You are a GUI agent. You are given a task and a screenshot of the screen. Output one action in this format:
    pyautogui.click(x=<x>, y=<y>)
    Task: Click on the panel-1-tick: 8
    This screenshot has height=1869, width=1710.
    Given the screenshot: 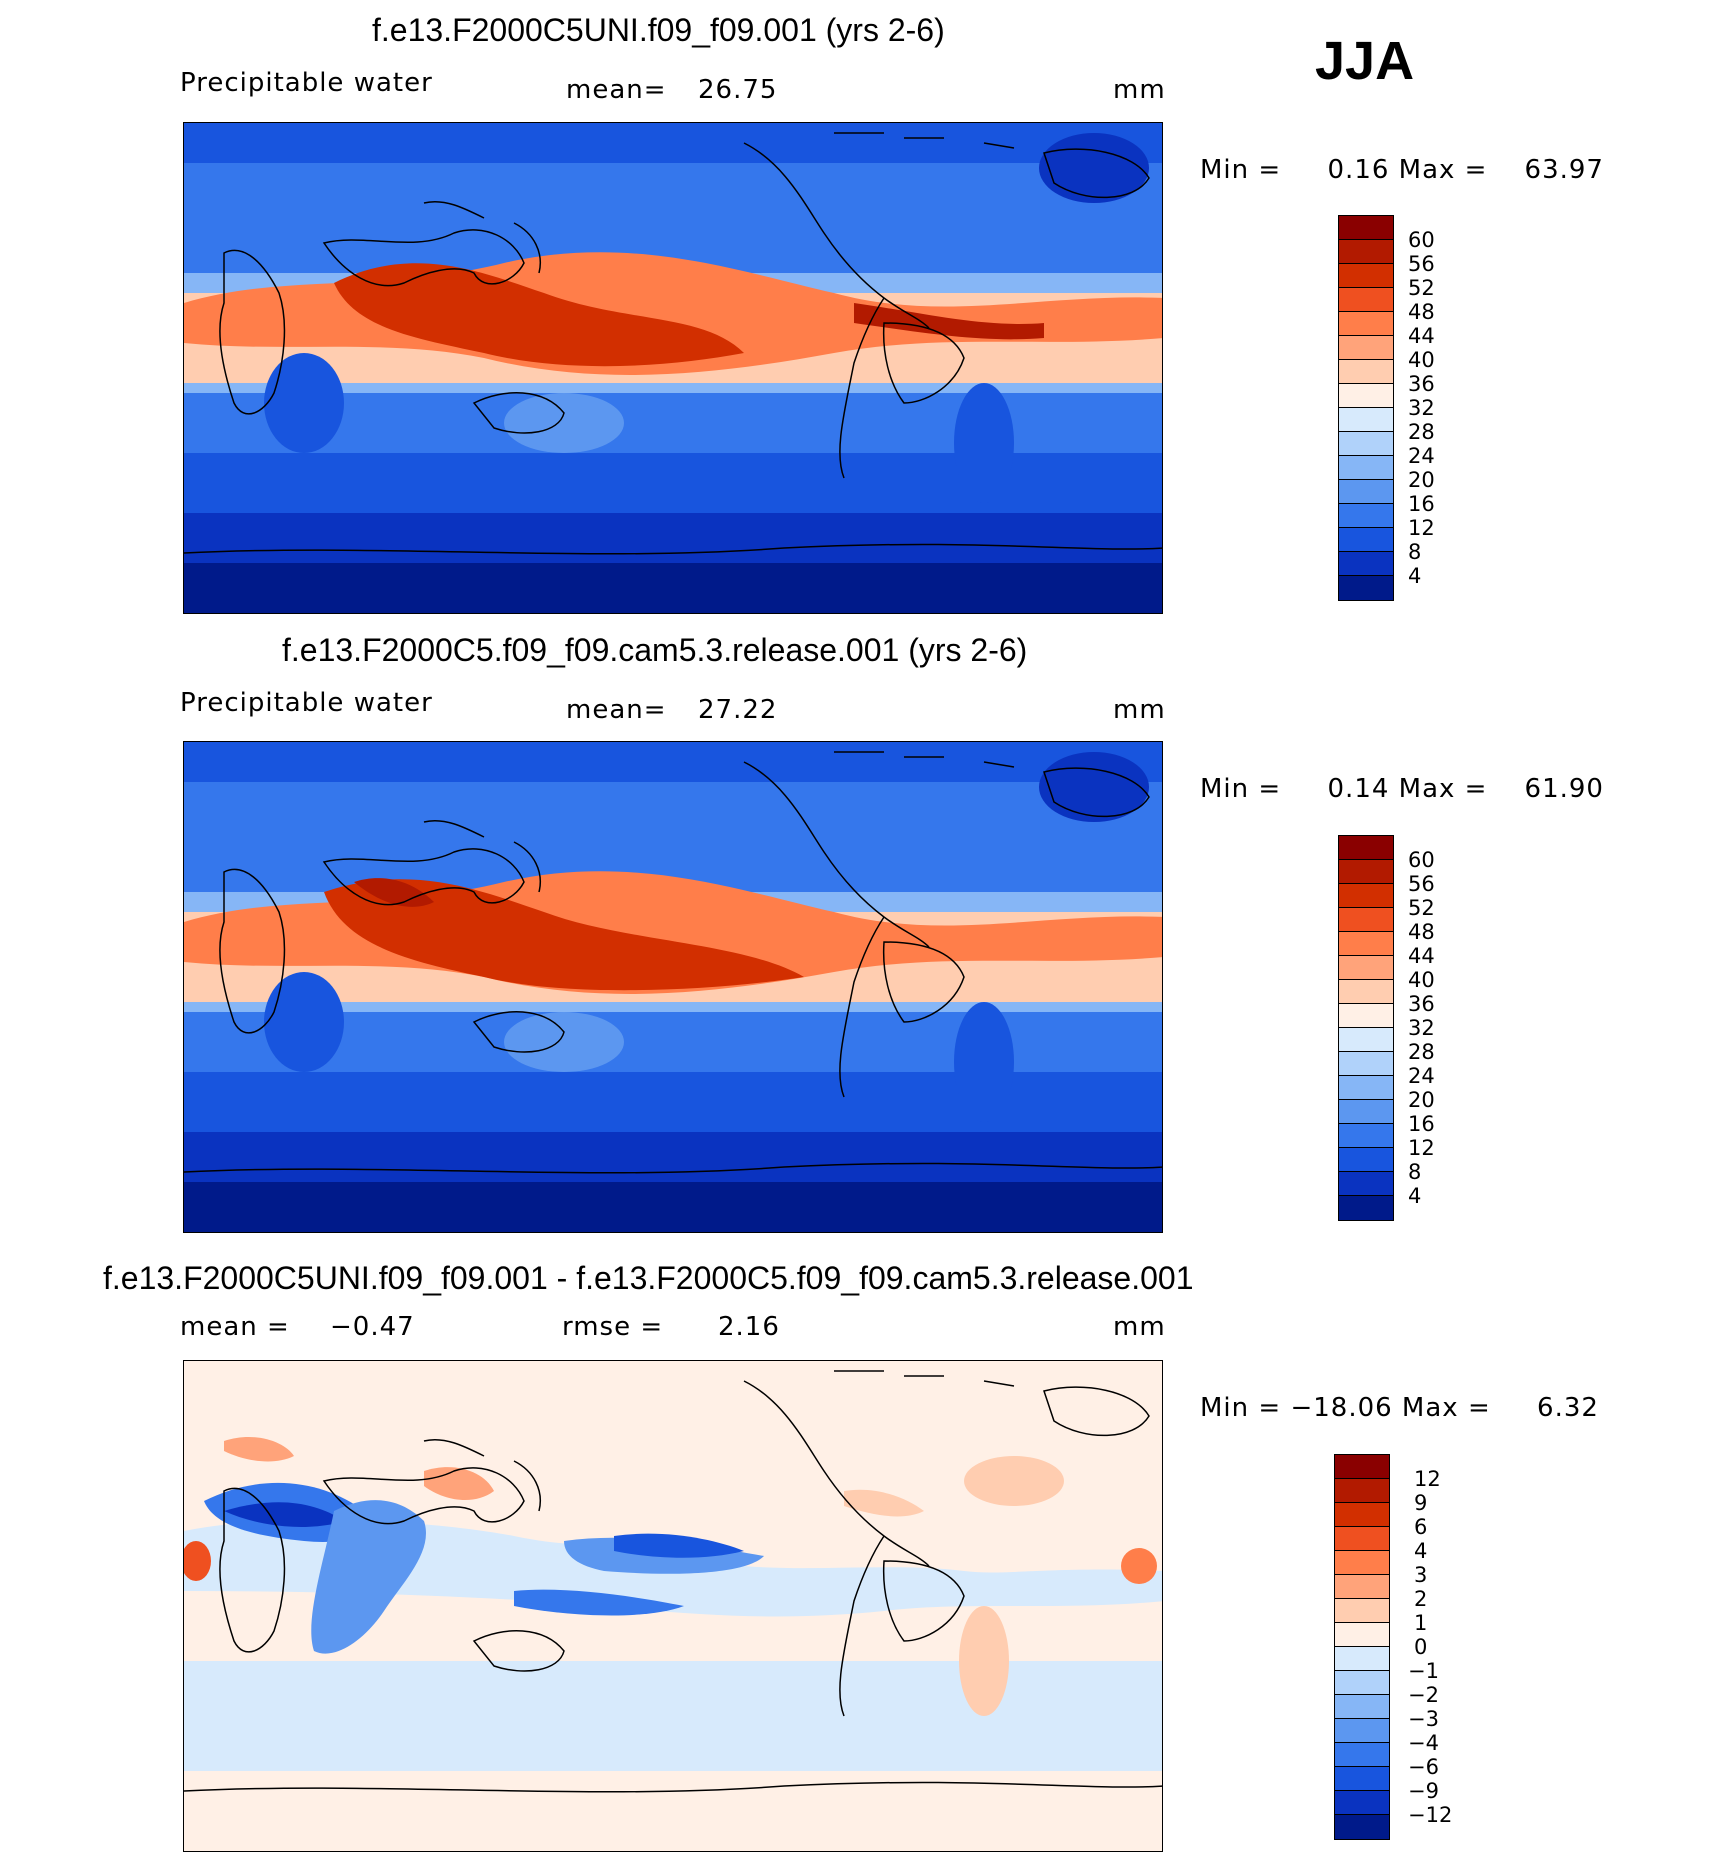 What is the action you would take?
    pyautogui.click(x=1415, y=552)
    